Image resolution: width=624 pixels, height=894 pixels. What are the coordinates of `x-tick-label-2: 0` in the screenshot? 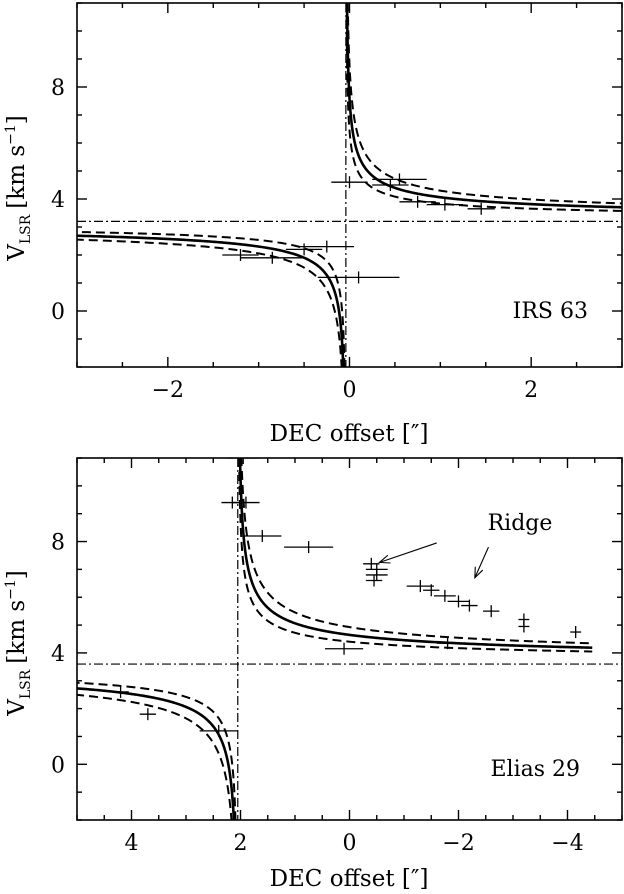 It's located at (350, 843).